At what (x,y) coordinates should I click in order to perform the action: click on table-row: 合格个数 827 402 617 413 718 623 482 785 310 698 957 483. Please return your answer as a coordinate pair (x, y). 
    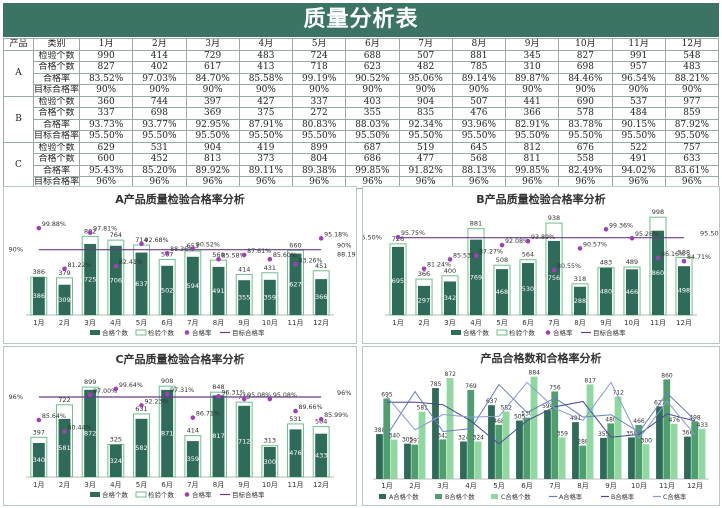
    Looking at the image, I should click on (362, 67).